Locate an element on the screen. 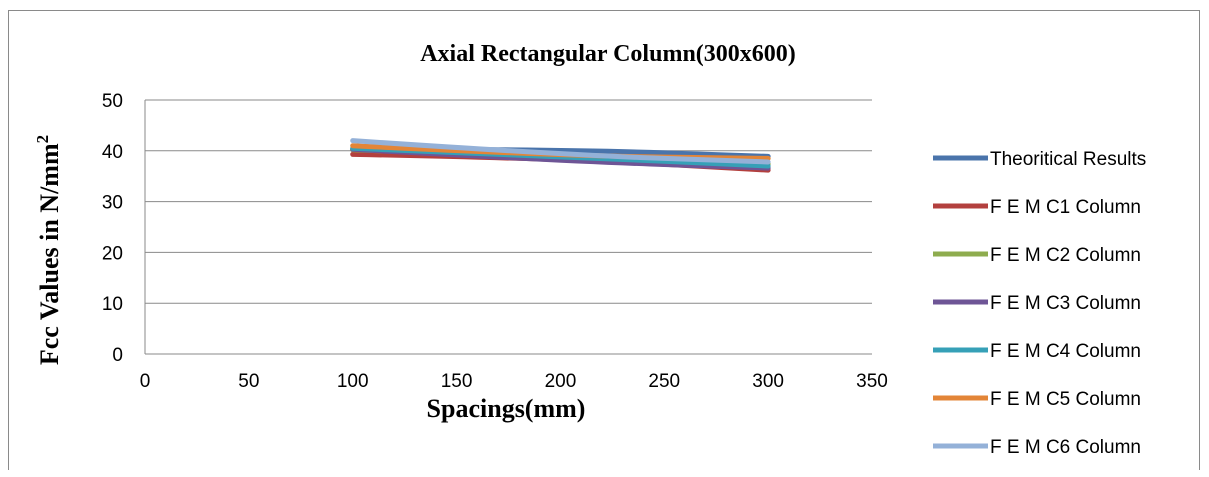 The width and height of the screenshot is (1209, 477). legend-label-4: F E M C3 Column is located at coordinates (1065, 303).